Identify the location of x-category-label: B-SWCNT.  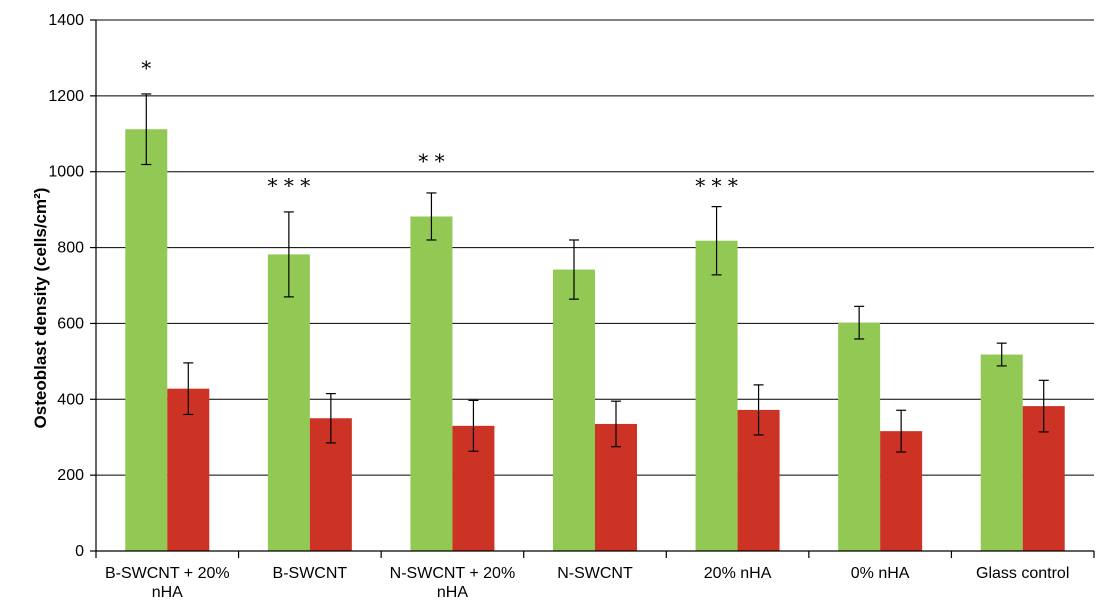
(310, 573).